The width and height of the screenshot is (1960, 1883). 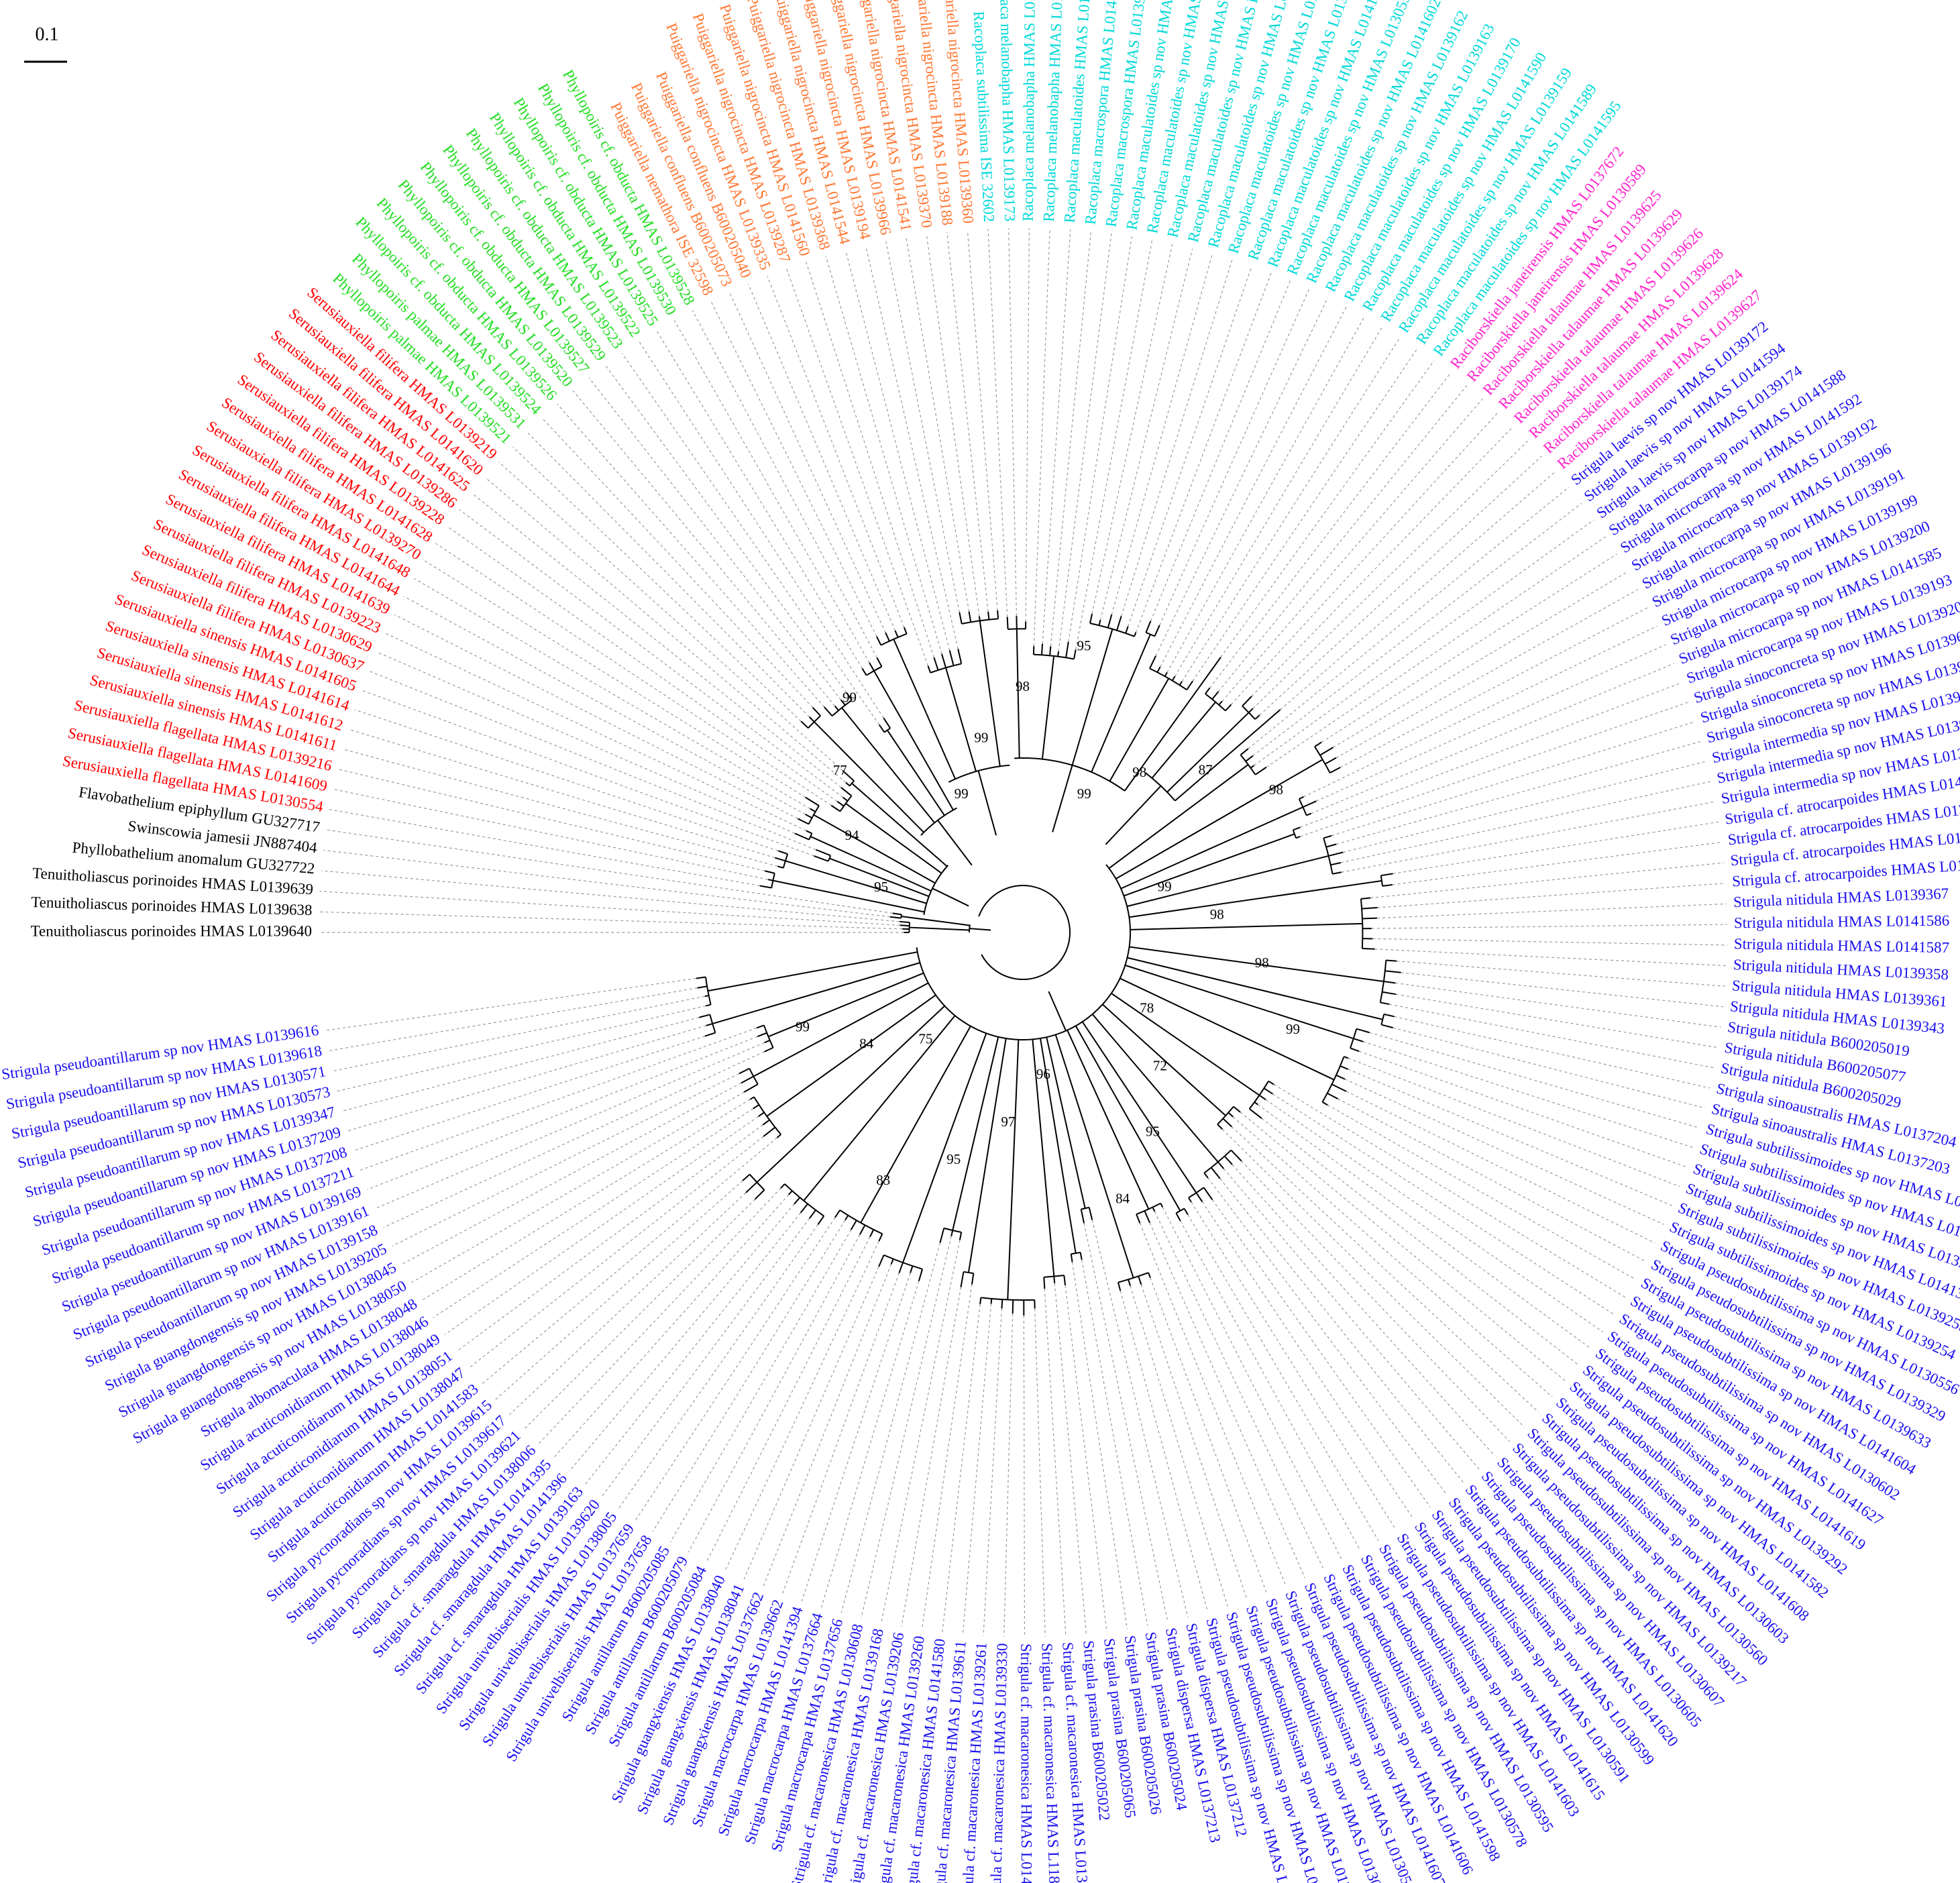 What do you see at coordinates (999, 1763) in the screenshot?
I see `taxon-label: Strigula cf. macaronesica HMAS L0139330` at bounding box center [999, 1763].